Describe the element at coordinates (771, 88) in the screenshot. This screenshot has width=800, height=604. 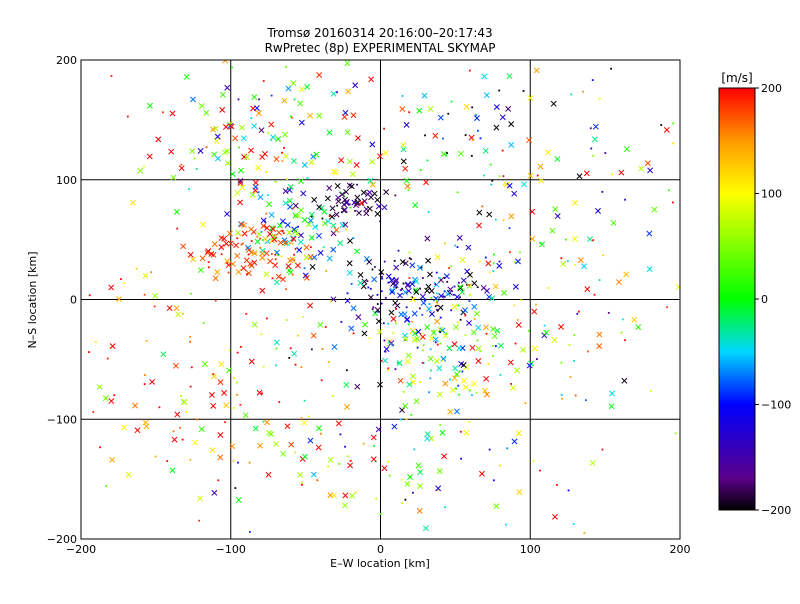
I see `colorbar-tick-label: 200` at that location.